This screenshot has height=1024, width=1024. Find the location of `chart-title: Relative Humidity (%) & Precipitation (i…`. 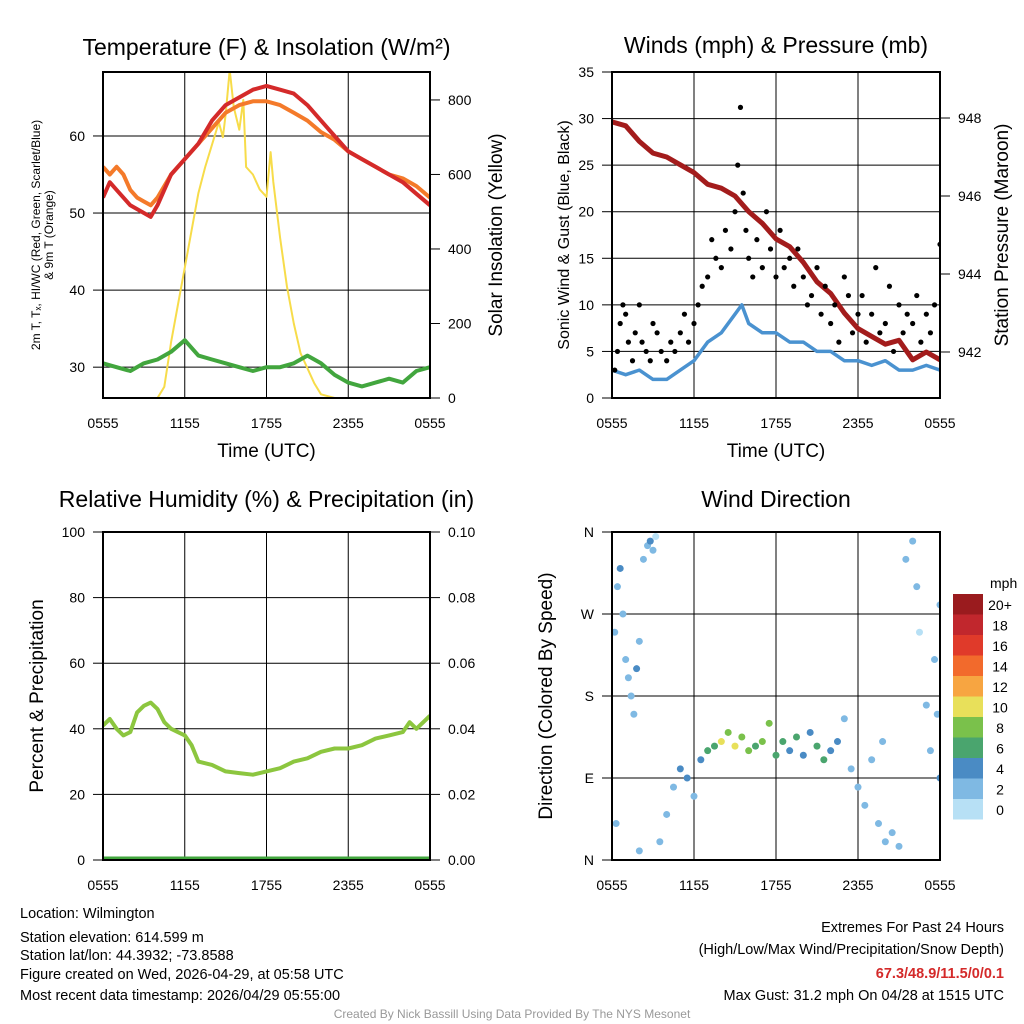

chart-title: Relative Humidity (%) & Precipitation (i… is located at coordinates (266, 499).